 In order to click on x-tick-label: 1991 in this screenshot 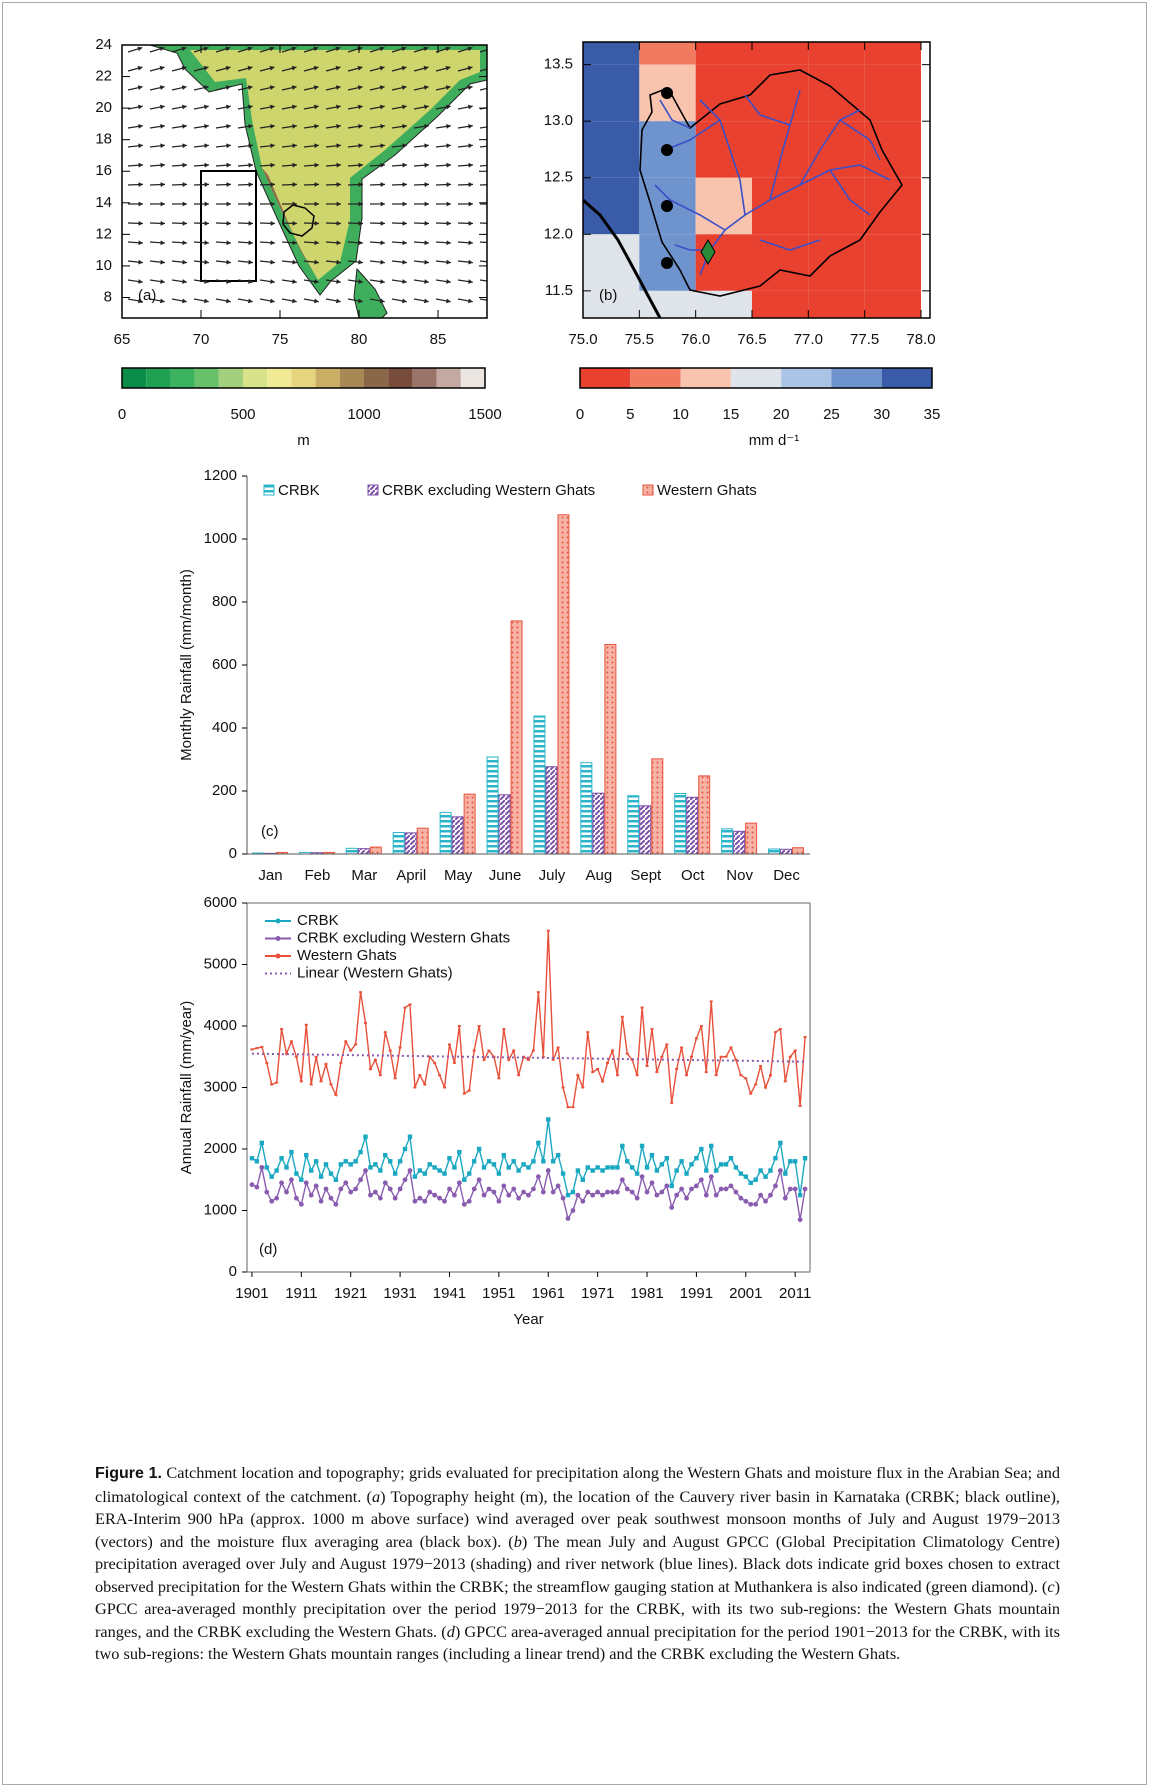, I will do `click(696, 1293)`.